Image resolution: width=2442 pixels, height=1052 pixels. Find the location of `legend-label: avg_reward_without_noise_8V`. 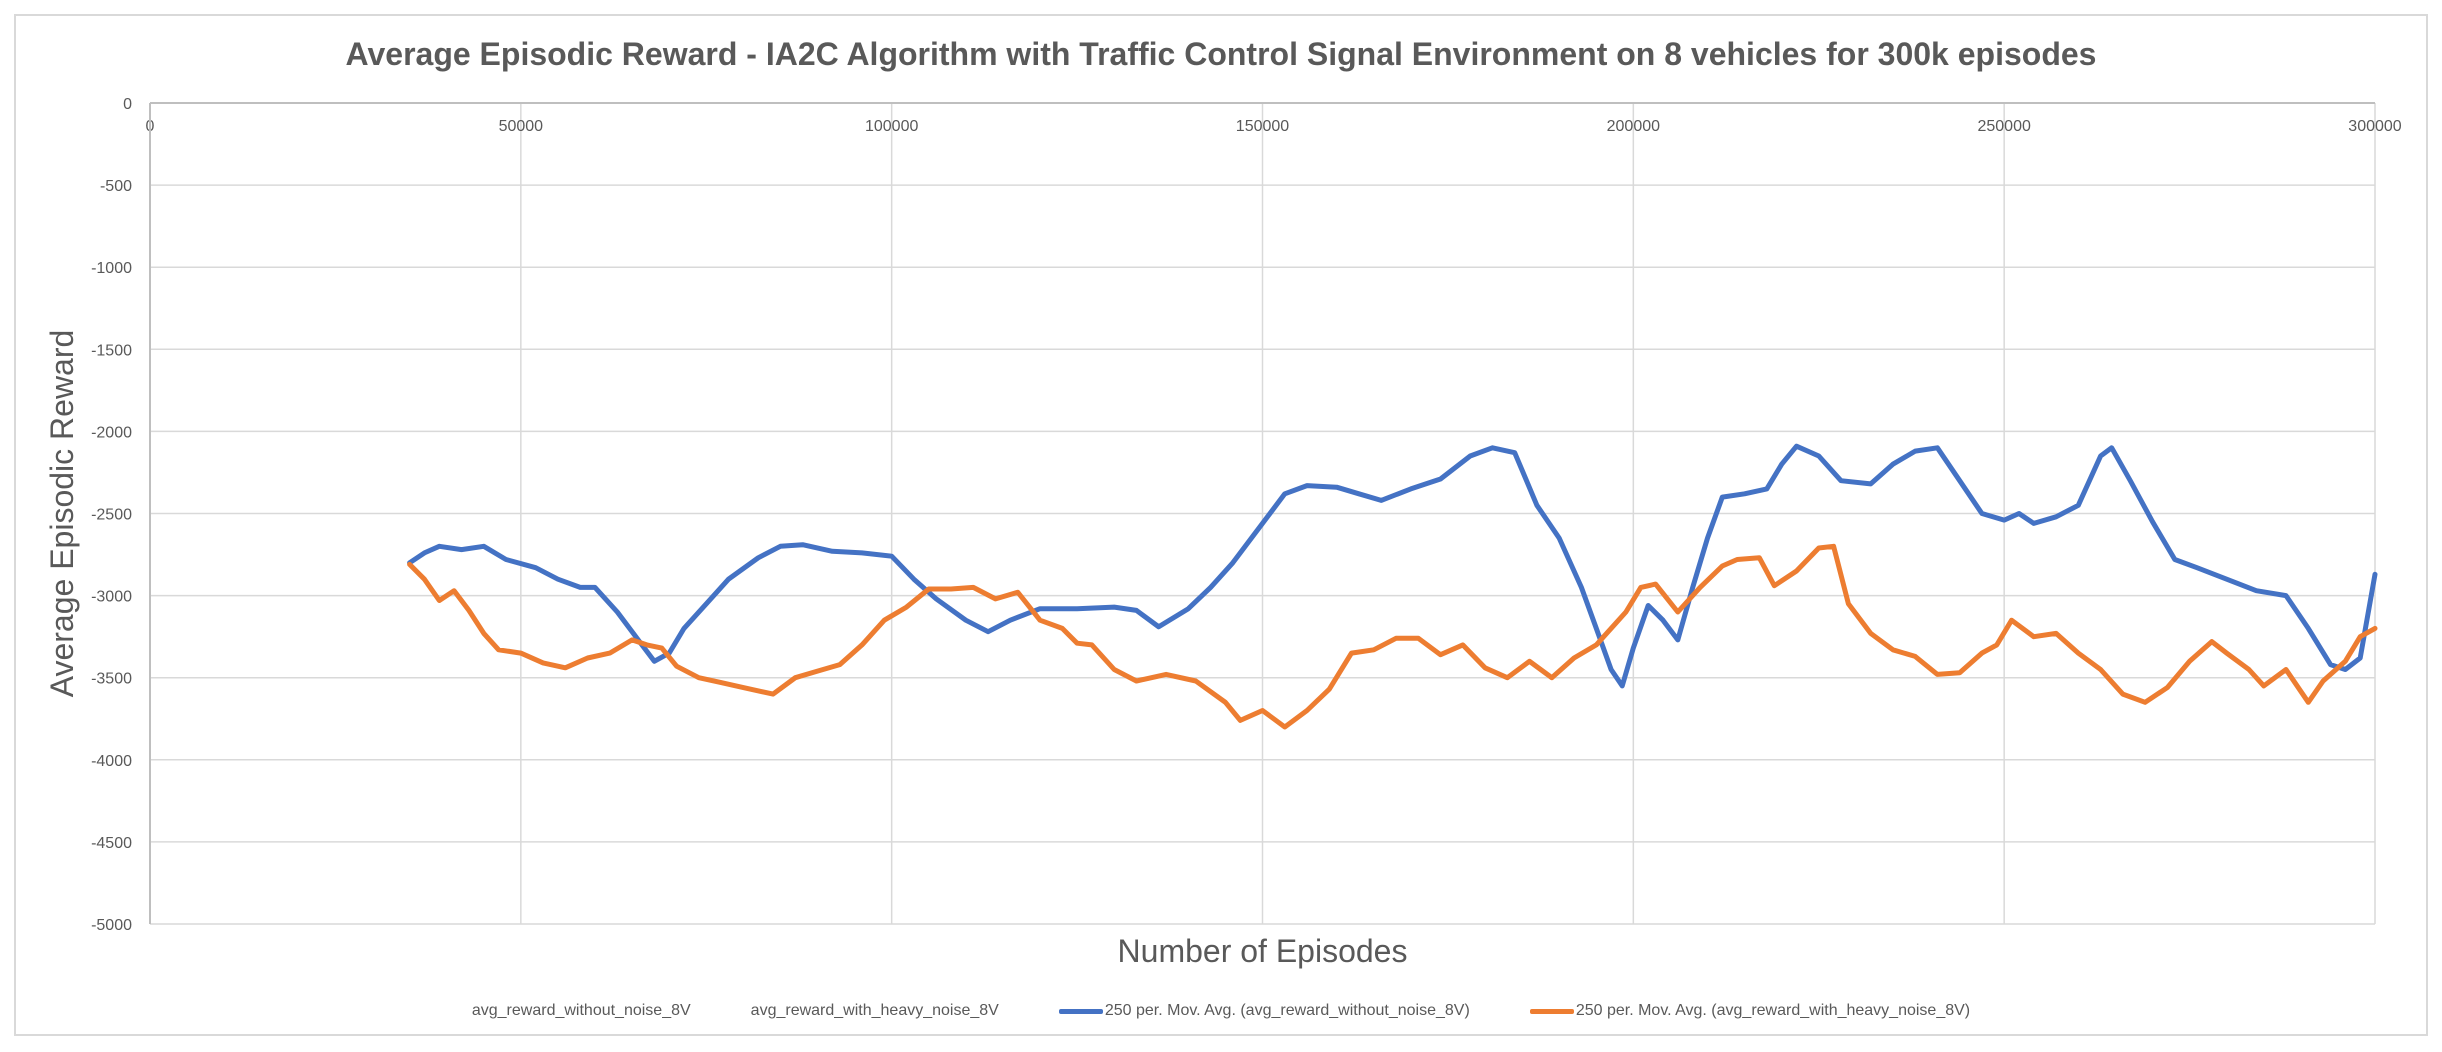

legend-label: avg_reward_without_noise_8V is located at coordinates (581, 1010).